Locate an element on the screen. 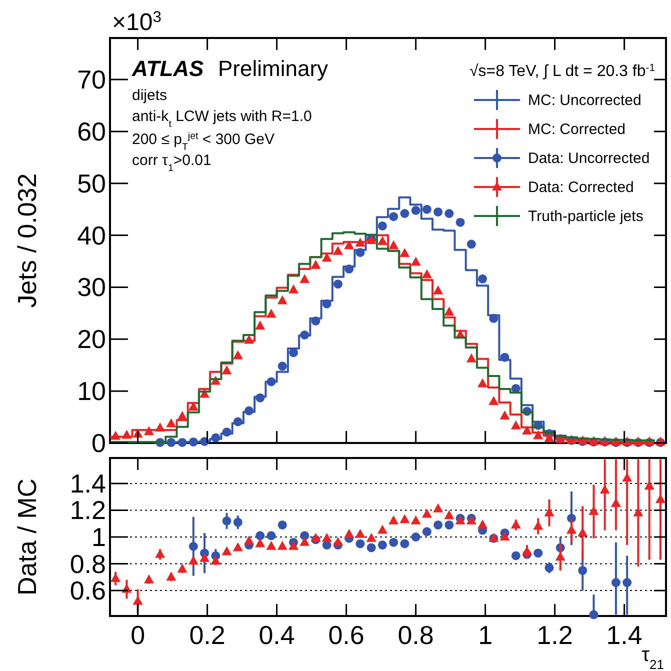 The height and width of the screenshot is (671, 671). x-tick-label: 1 is located at coordinates (485, 635).